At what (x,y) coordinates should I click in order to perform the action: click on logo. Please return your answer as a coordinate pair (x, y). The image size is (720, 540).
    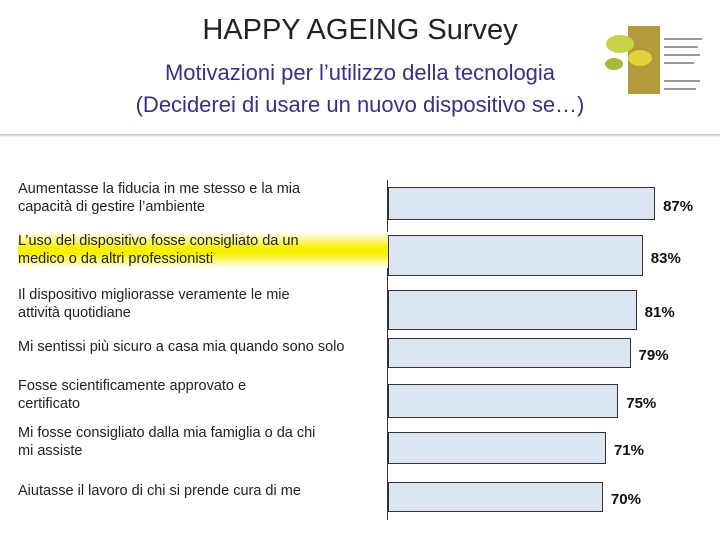
    Looking at the image, I should click on (653, 60).